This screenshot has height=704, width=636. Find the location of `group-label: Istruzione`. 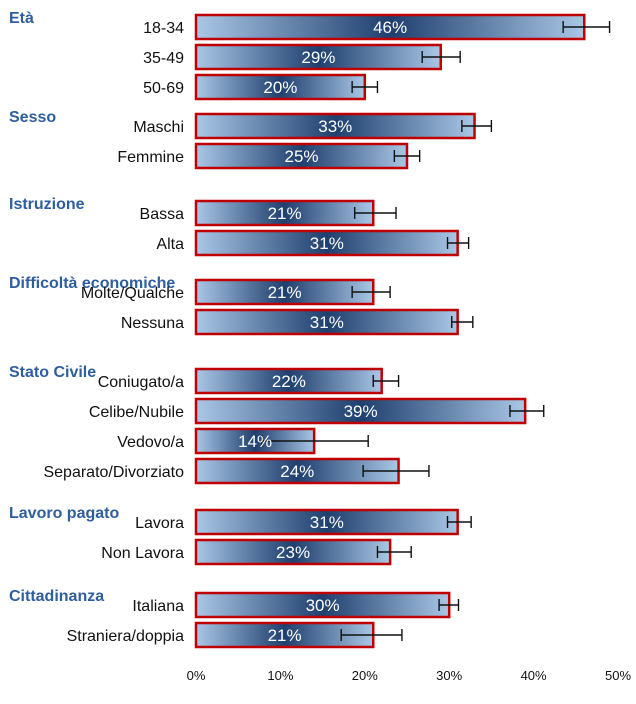

group-label: Istruzione is located at coordinates (47, 204).